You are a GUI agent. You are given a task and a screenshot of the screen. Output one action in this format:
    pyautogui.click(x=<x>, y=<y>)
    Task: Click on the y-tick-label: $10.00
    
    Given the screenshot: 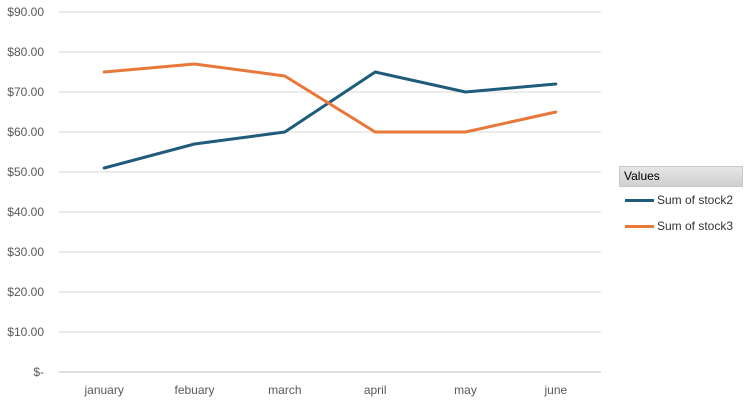 What is the action you would take?
    pyautogui.click(x=25, y=332)
    